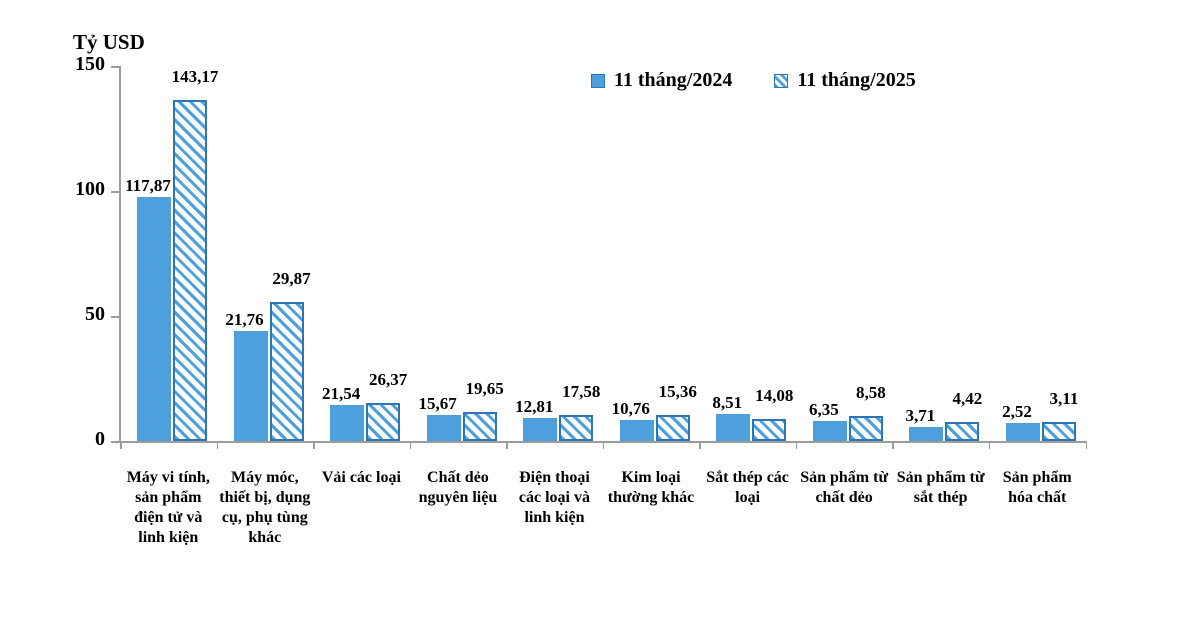 This screenshot has height=622, width=1200. I want to click on y-axis-line, so click(120, 253).